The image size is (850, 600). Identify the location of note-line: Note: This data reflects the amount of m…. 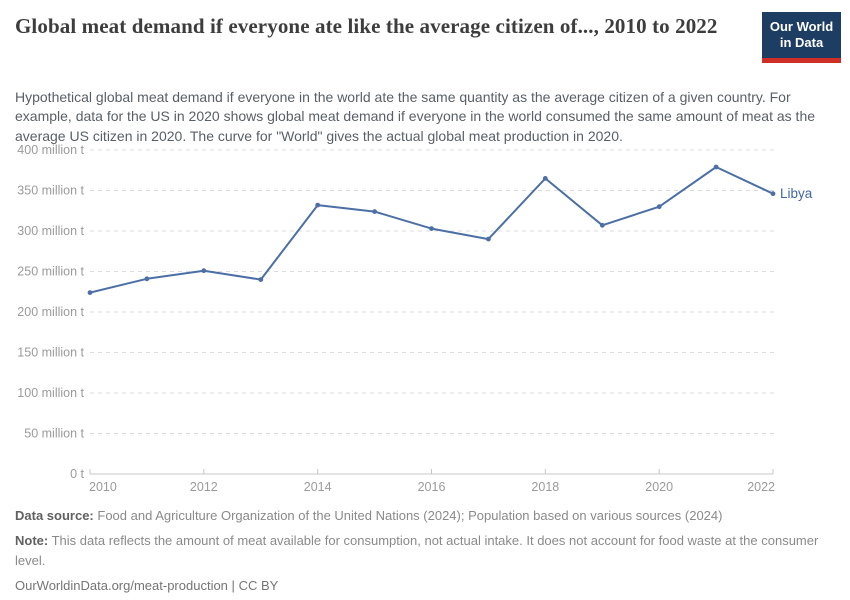
(426, 551).